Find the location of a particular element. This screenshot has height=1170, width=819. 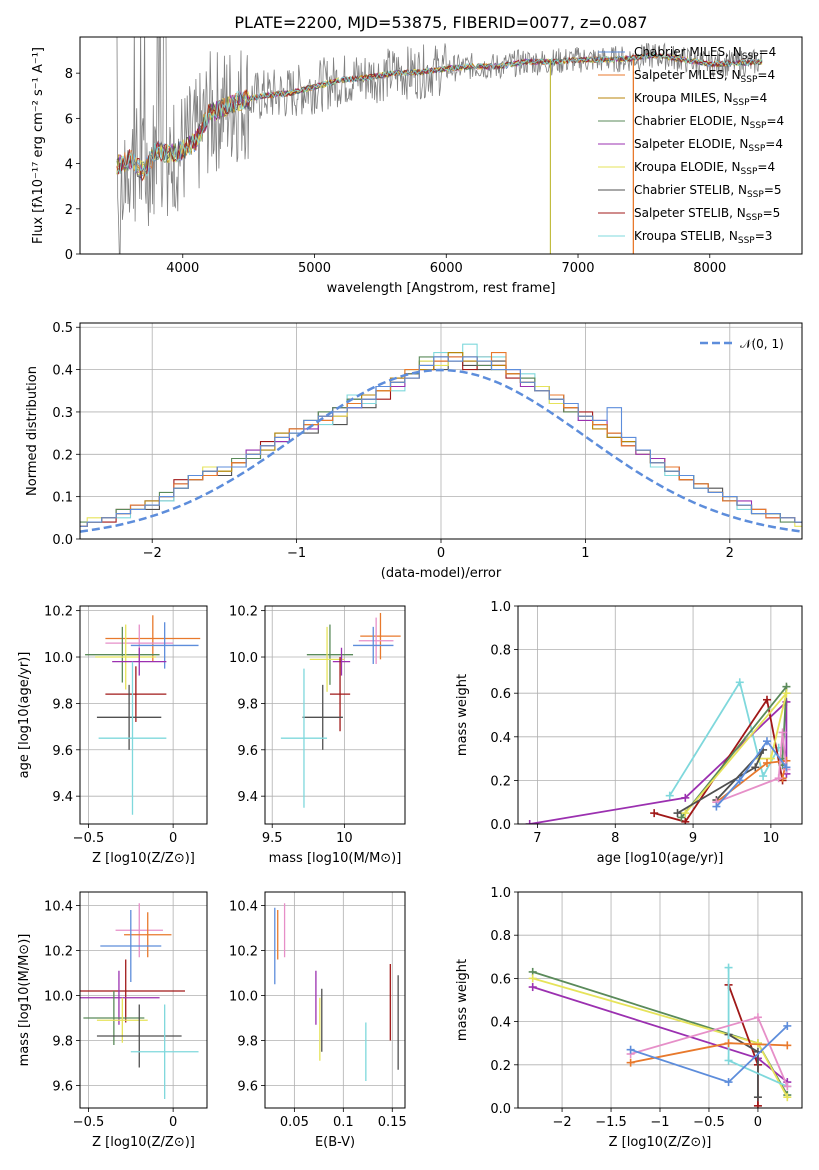

y-tick-label: 8 is located at coordinates (69, 74).